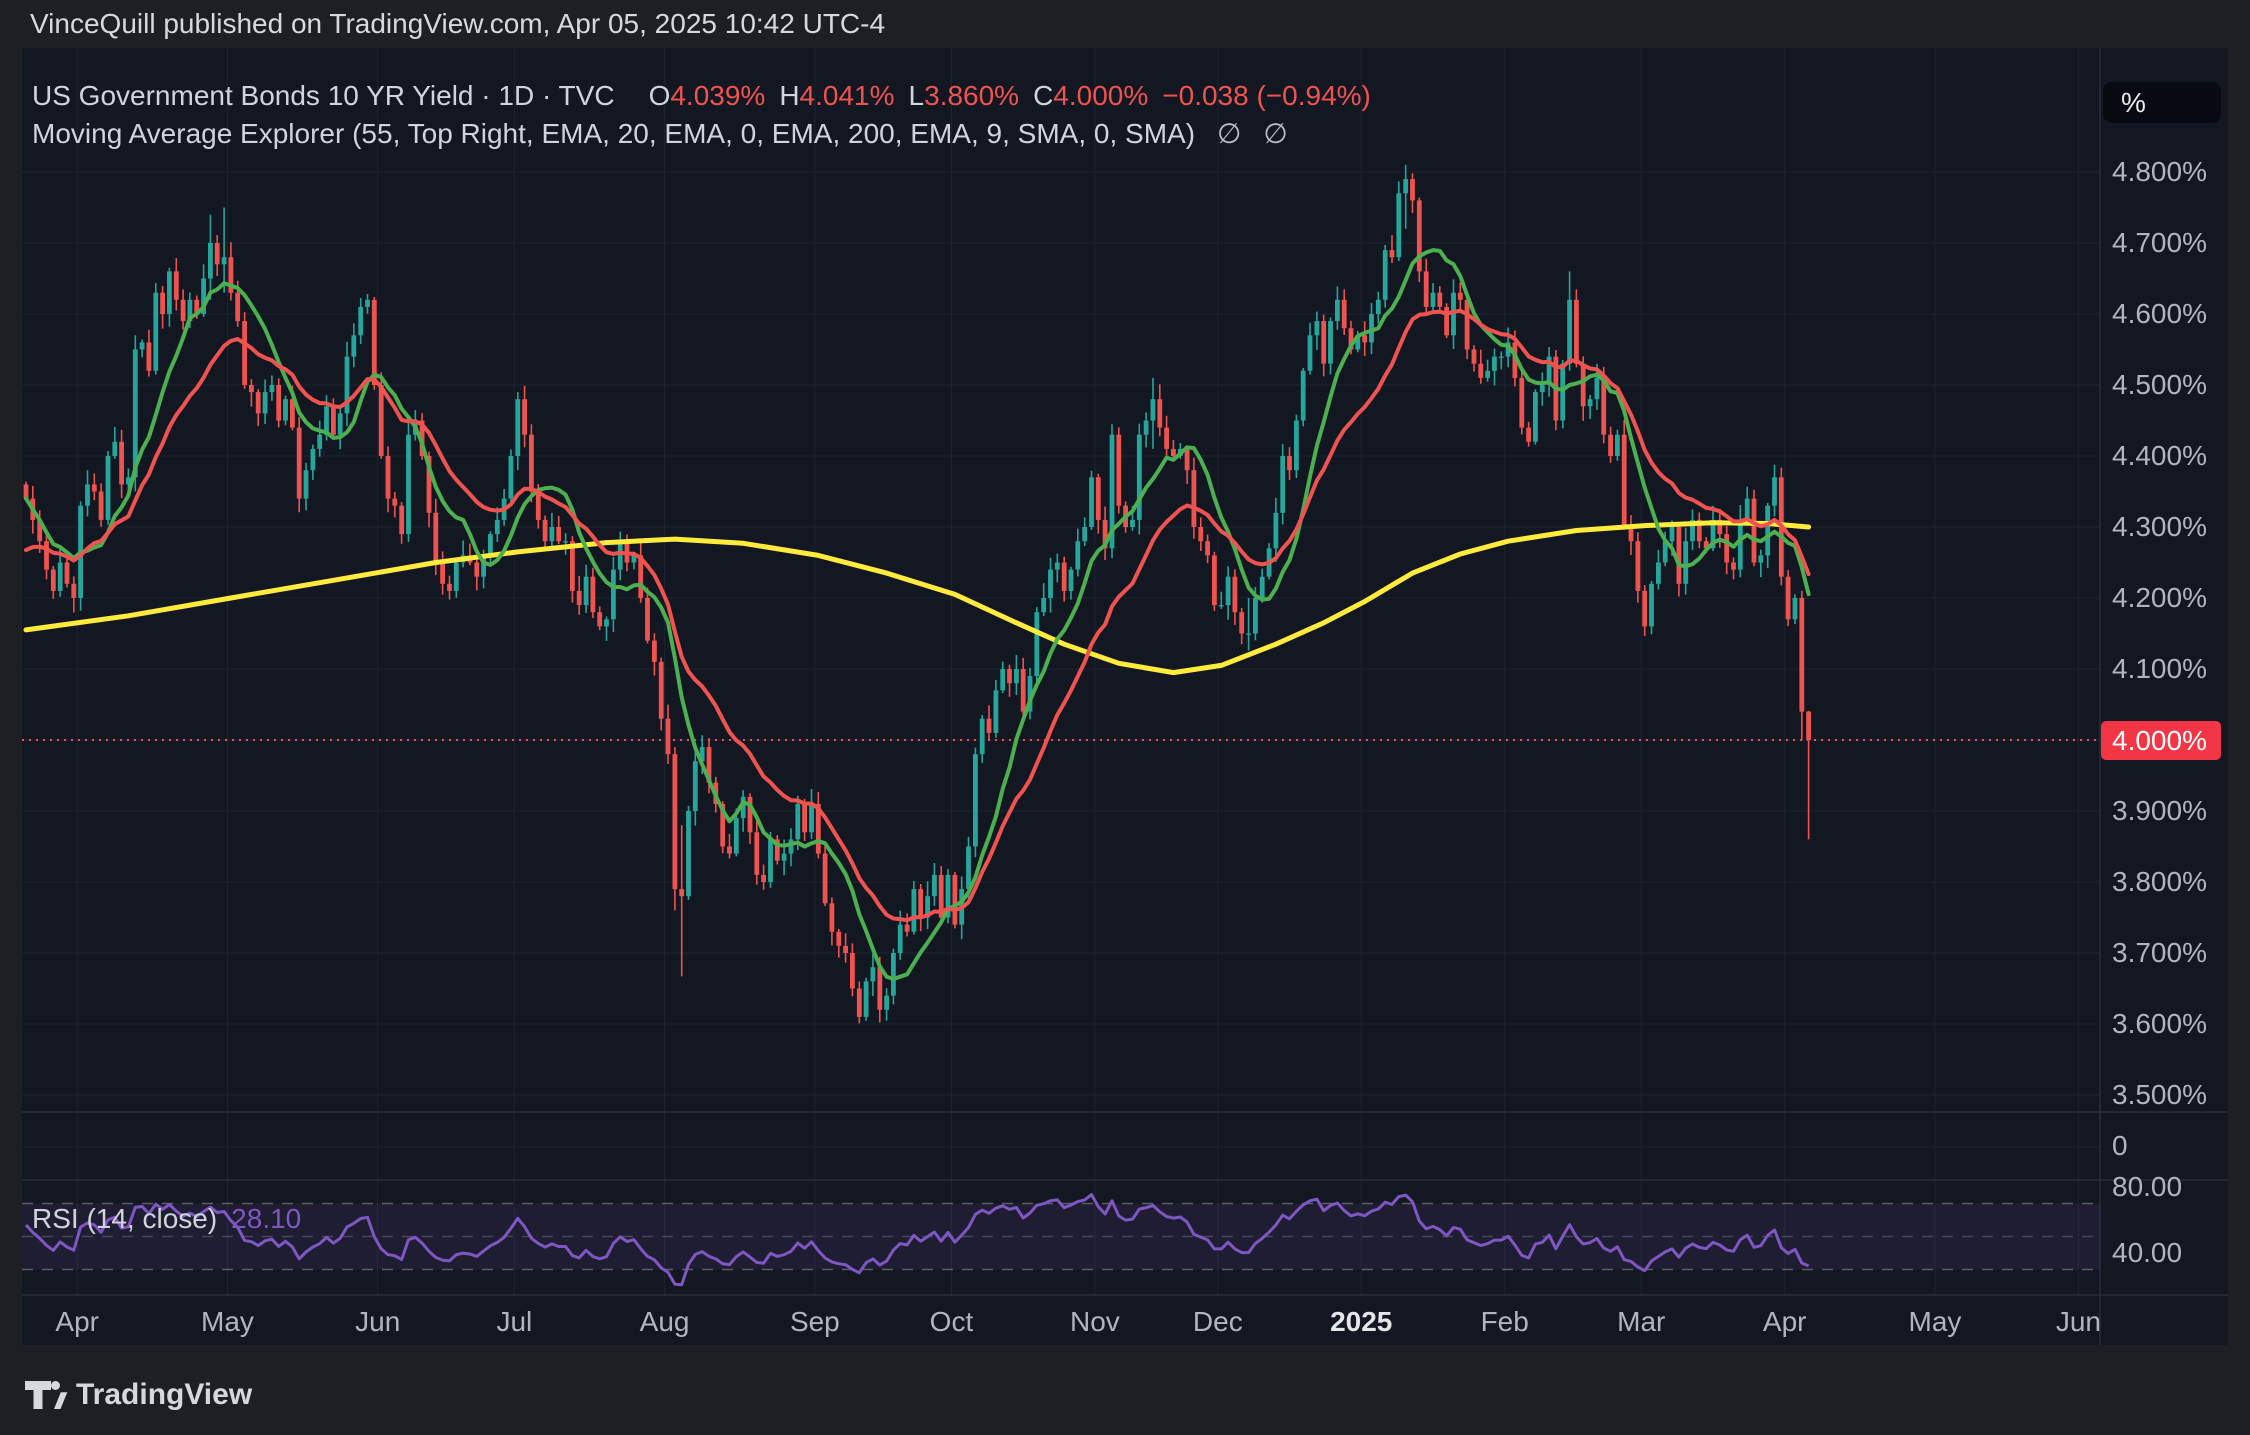 This screenshot has width=2250, height=1435. Describe the element at coordinates (46, 1395) in the screenshot. I see `tradingview-logo-icon` at that location.